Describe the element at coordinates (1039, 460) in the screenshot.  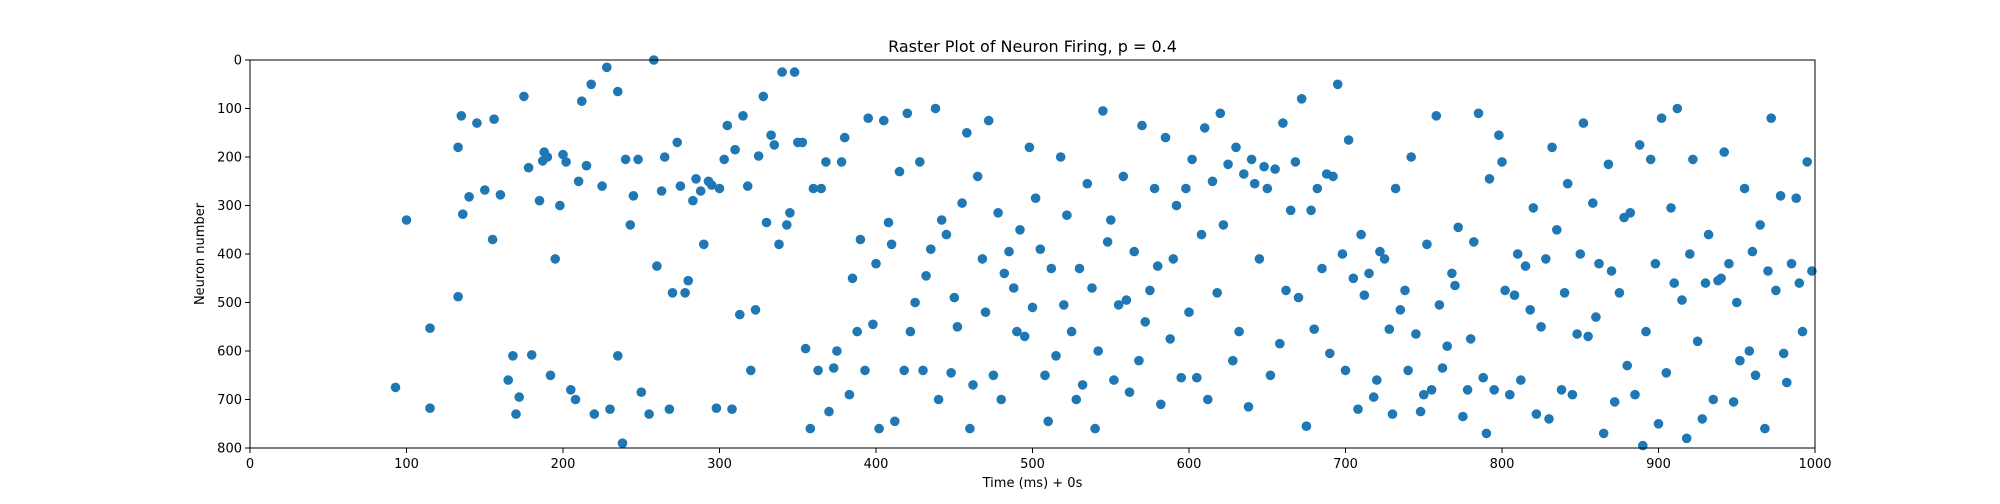
I see `x-axis-ticks: 0 100 200 300 400 500 600 700 800 900 1000` at that location.